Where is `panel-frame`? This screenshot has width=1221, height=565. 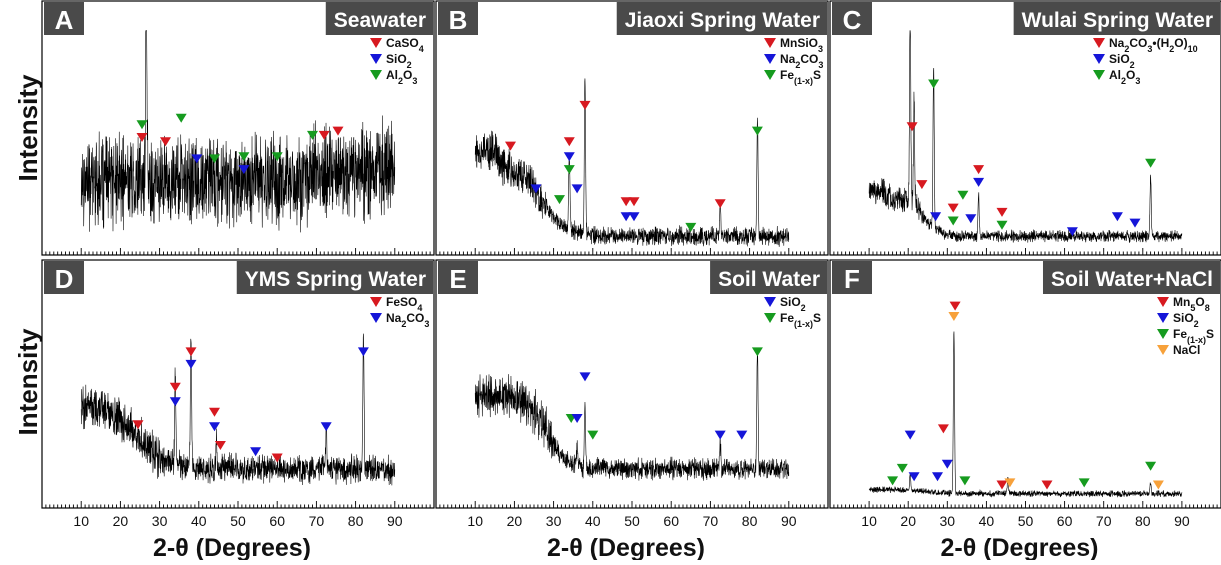
panel-frame is located at coordinates (1025, 128).